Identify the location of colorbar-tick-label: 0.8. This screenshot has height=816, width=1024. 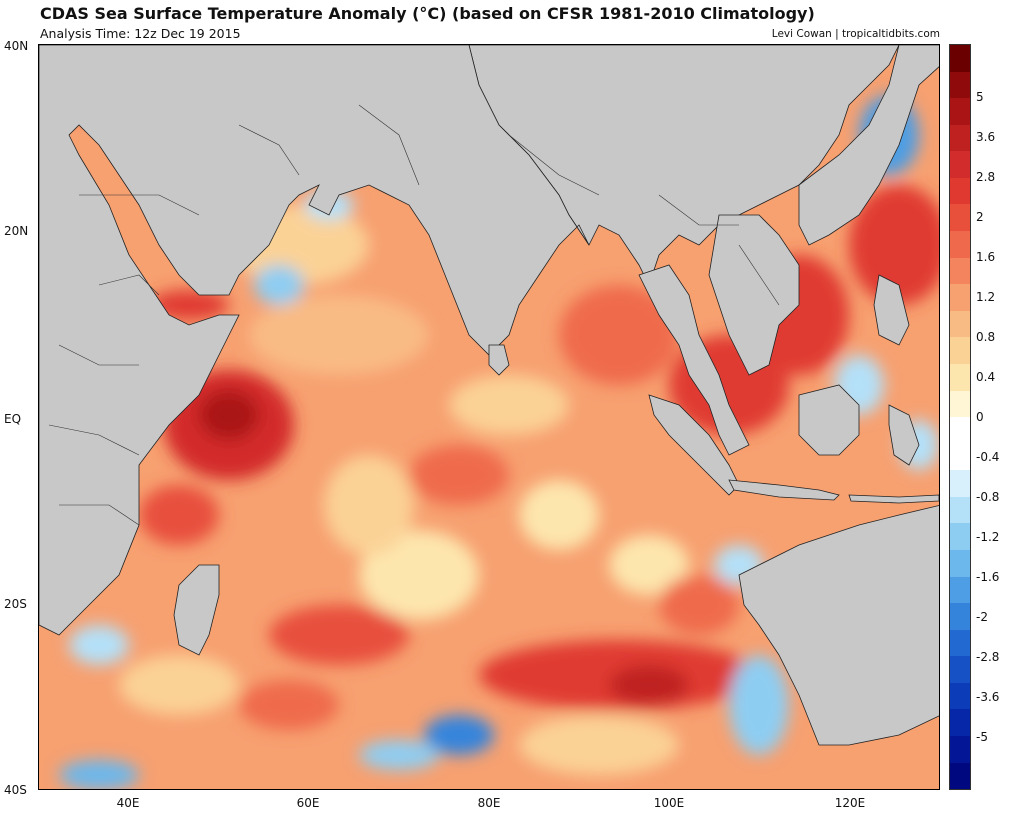
(986, 337).